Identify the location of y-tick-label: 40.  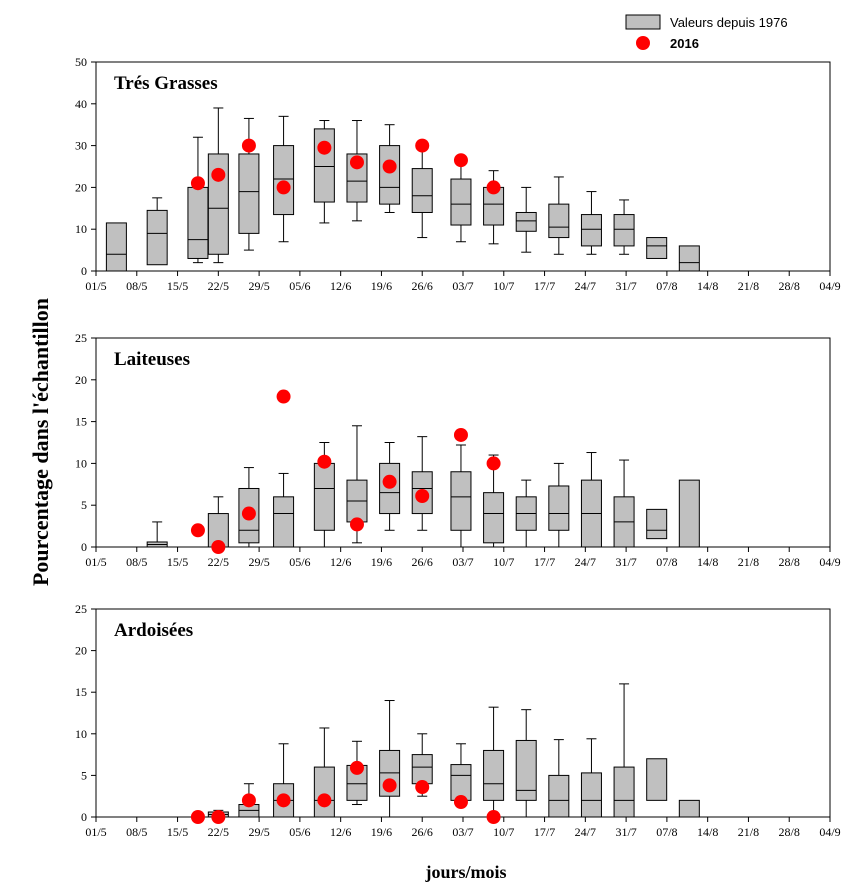
(81, 104).